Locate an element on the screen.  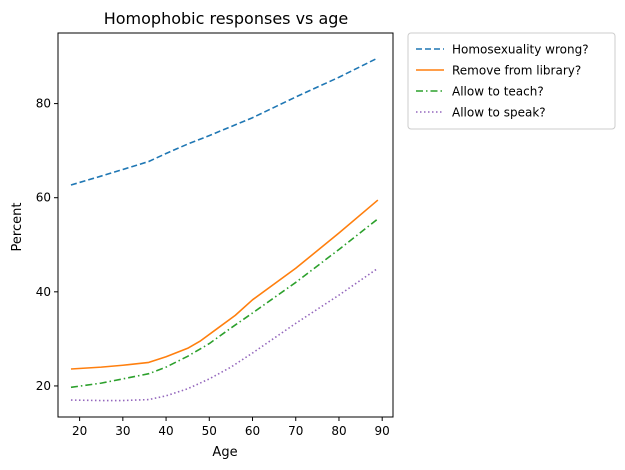
x-tick-label: 30 is located at coordinates (122, 431).